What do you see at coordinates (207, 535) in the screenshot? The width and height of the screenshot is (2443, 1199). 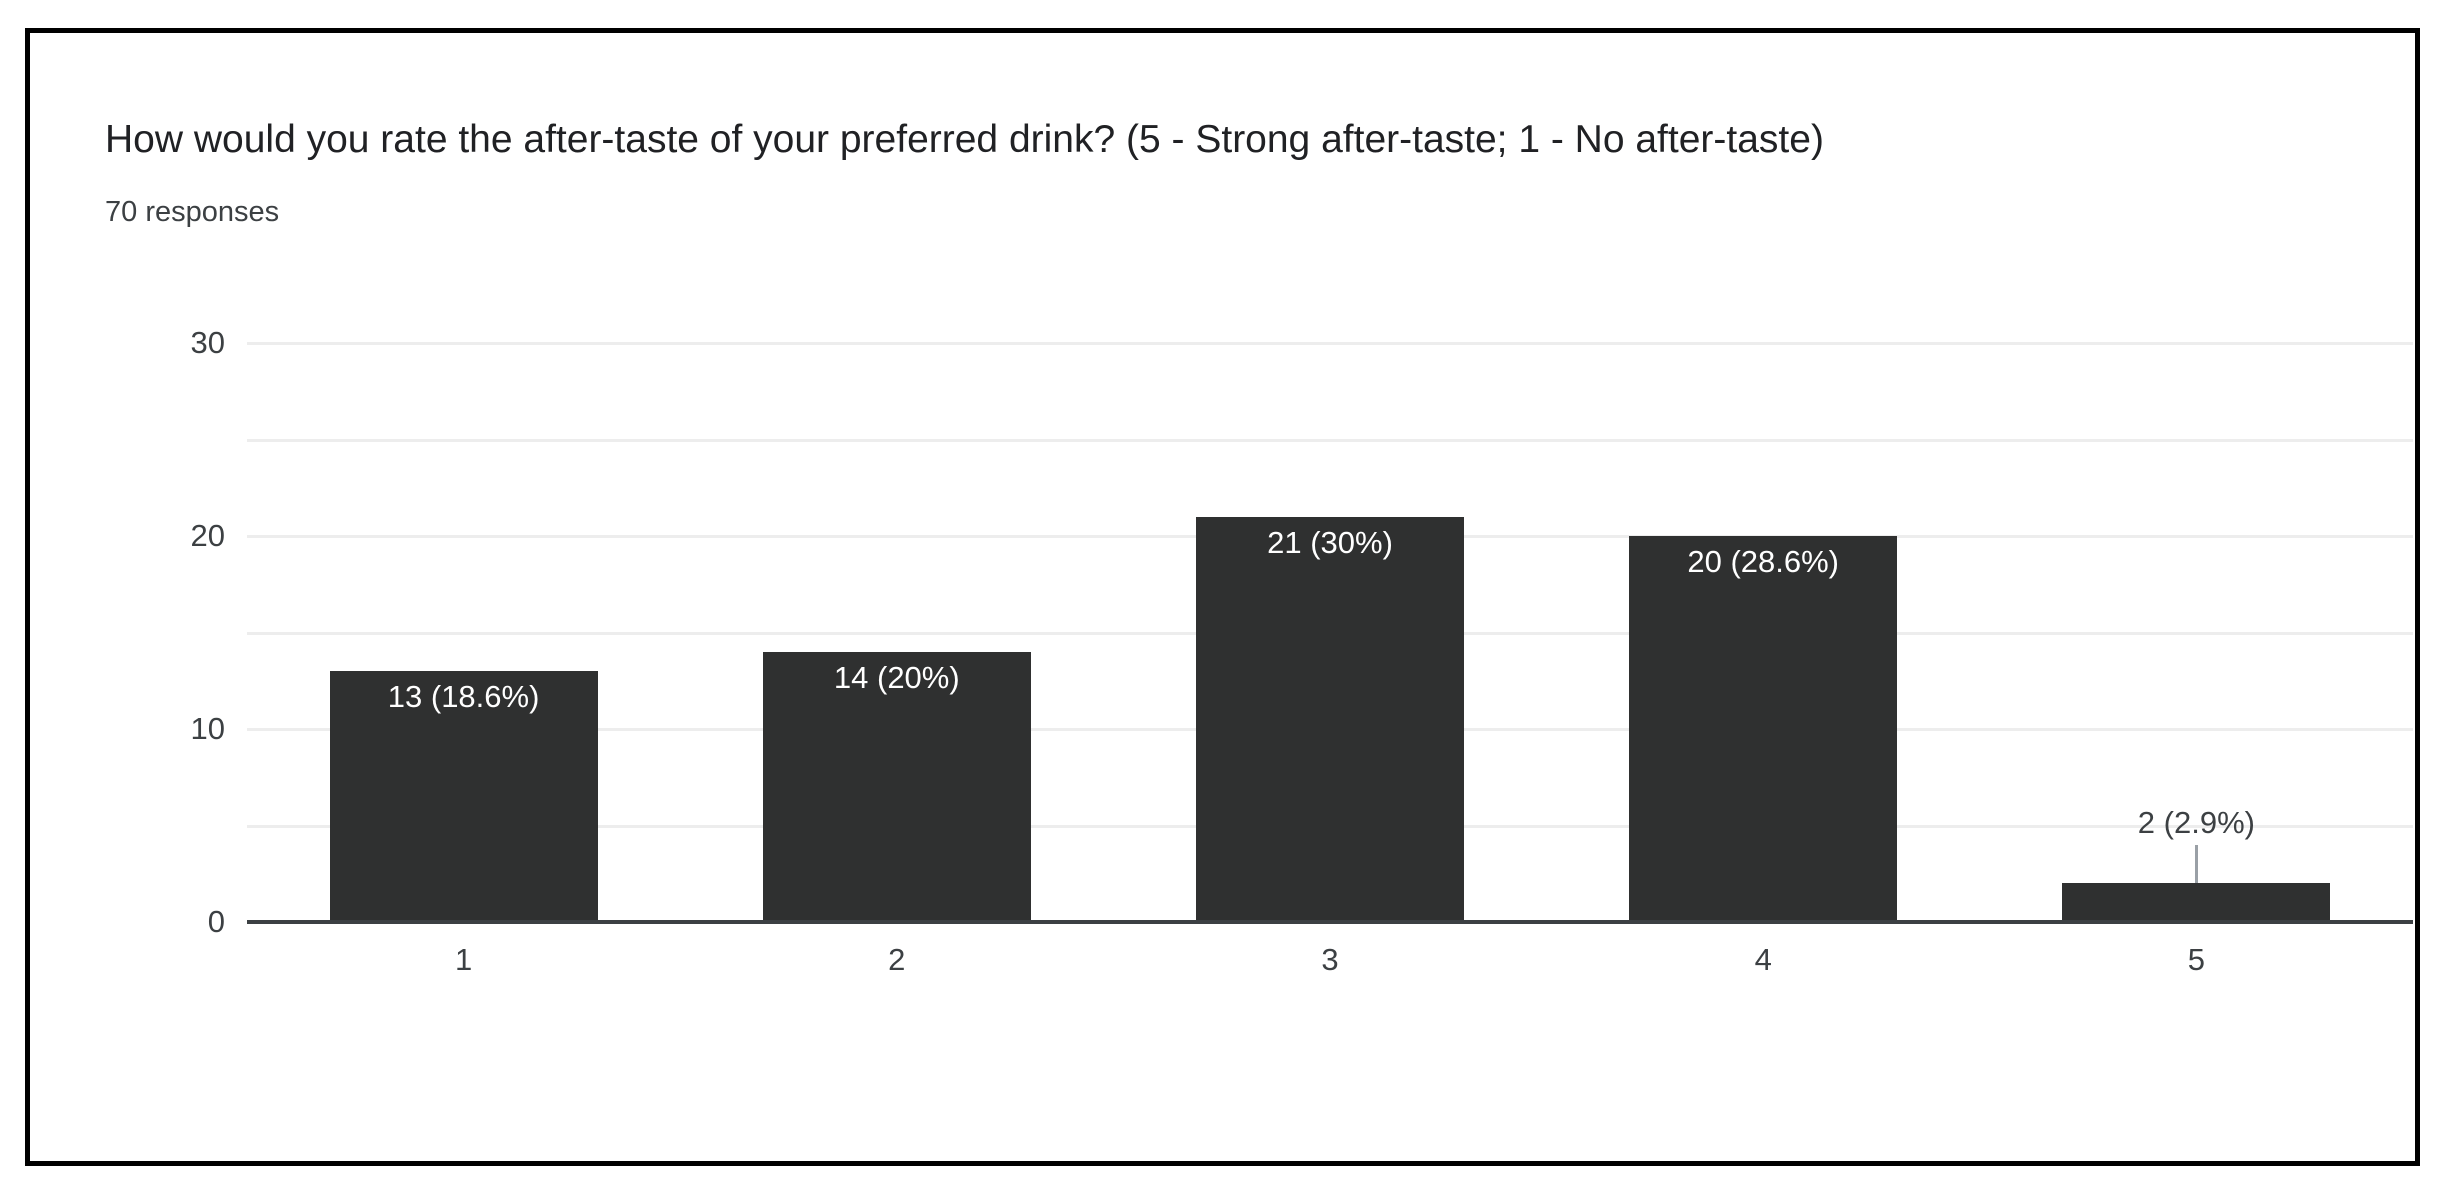 I see `y-tick-label: 20` at bounding box center [207, 535].